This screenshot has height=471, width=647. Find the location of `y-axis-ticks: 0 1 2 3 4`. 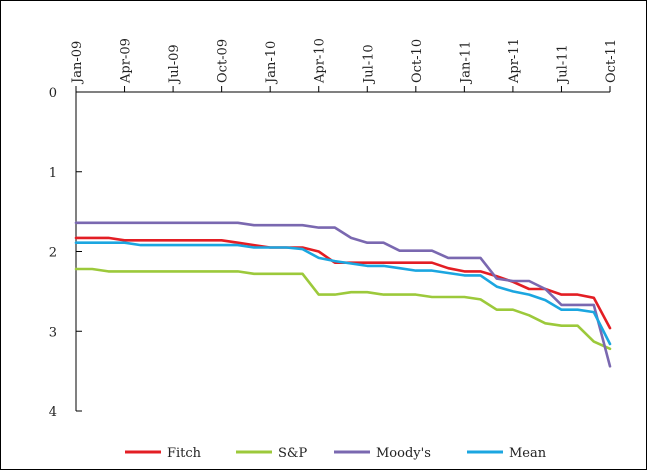

y-axis-ticks: 0 1 2 3 4 is located at coordinates (65, 253).